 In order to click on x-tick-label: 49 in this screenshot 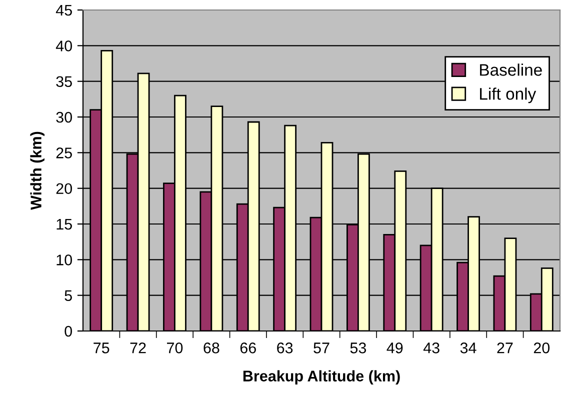, I will do `click(394, 348)`.